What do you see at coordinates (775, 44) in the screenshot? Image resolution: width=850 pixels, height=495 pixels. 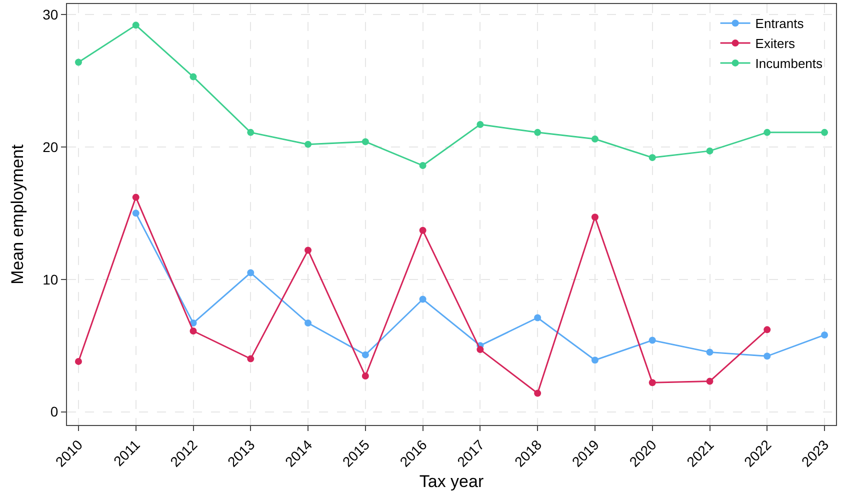 I see `legend-label: Exiters` at bounding box center [775, 44].